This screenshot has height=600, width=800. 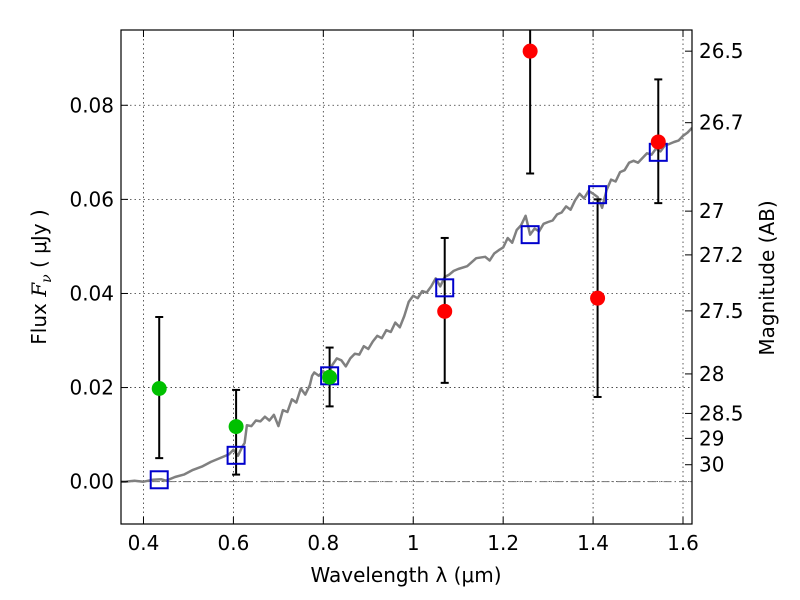 I want to click on y-tick-label: 0.08, so click(x=91, y=105).